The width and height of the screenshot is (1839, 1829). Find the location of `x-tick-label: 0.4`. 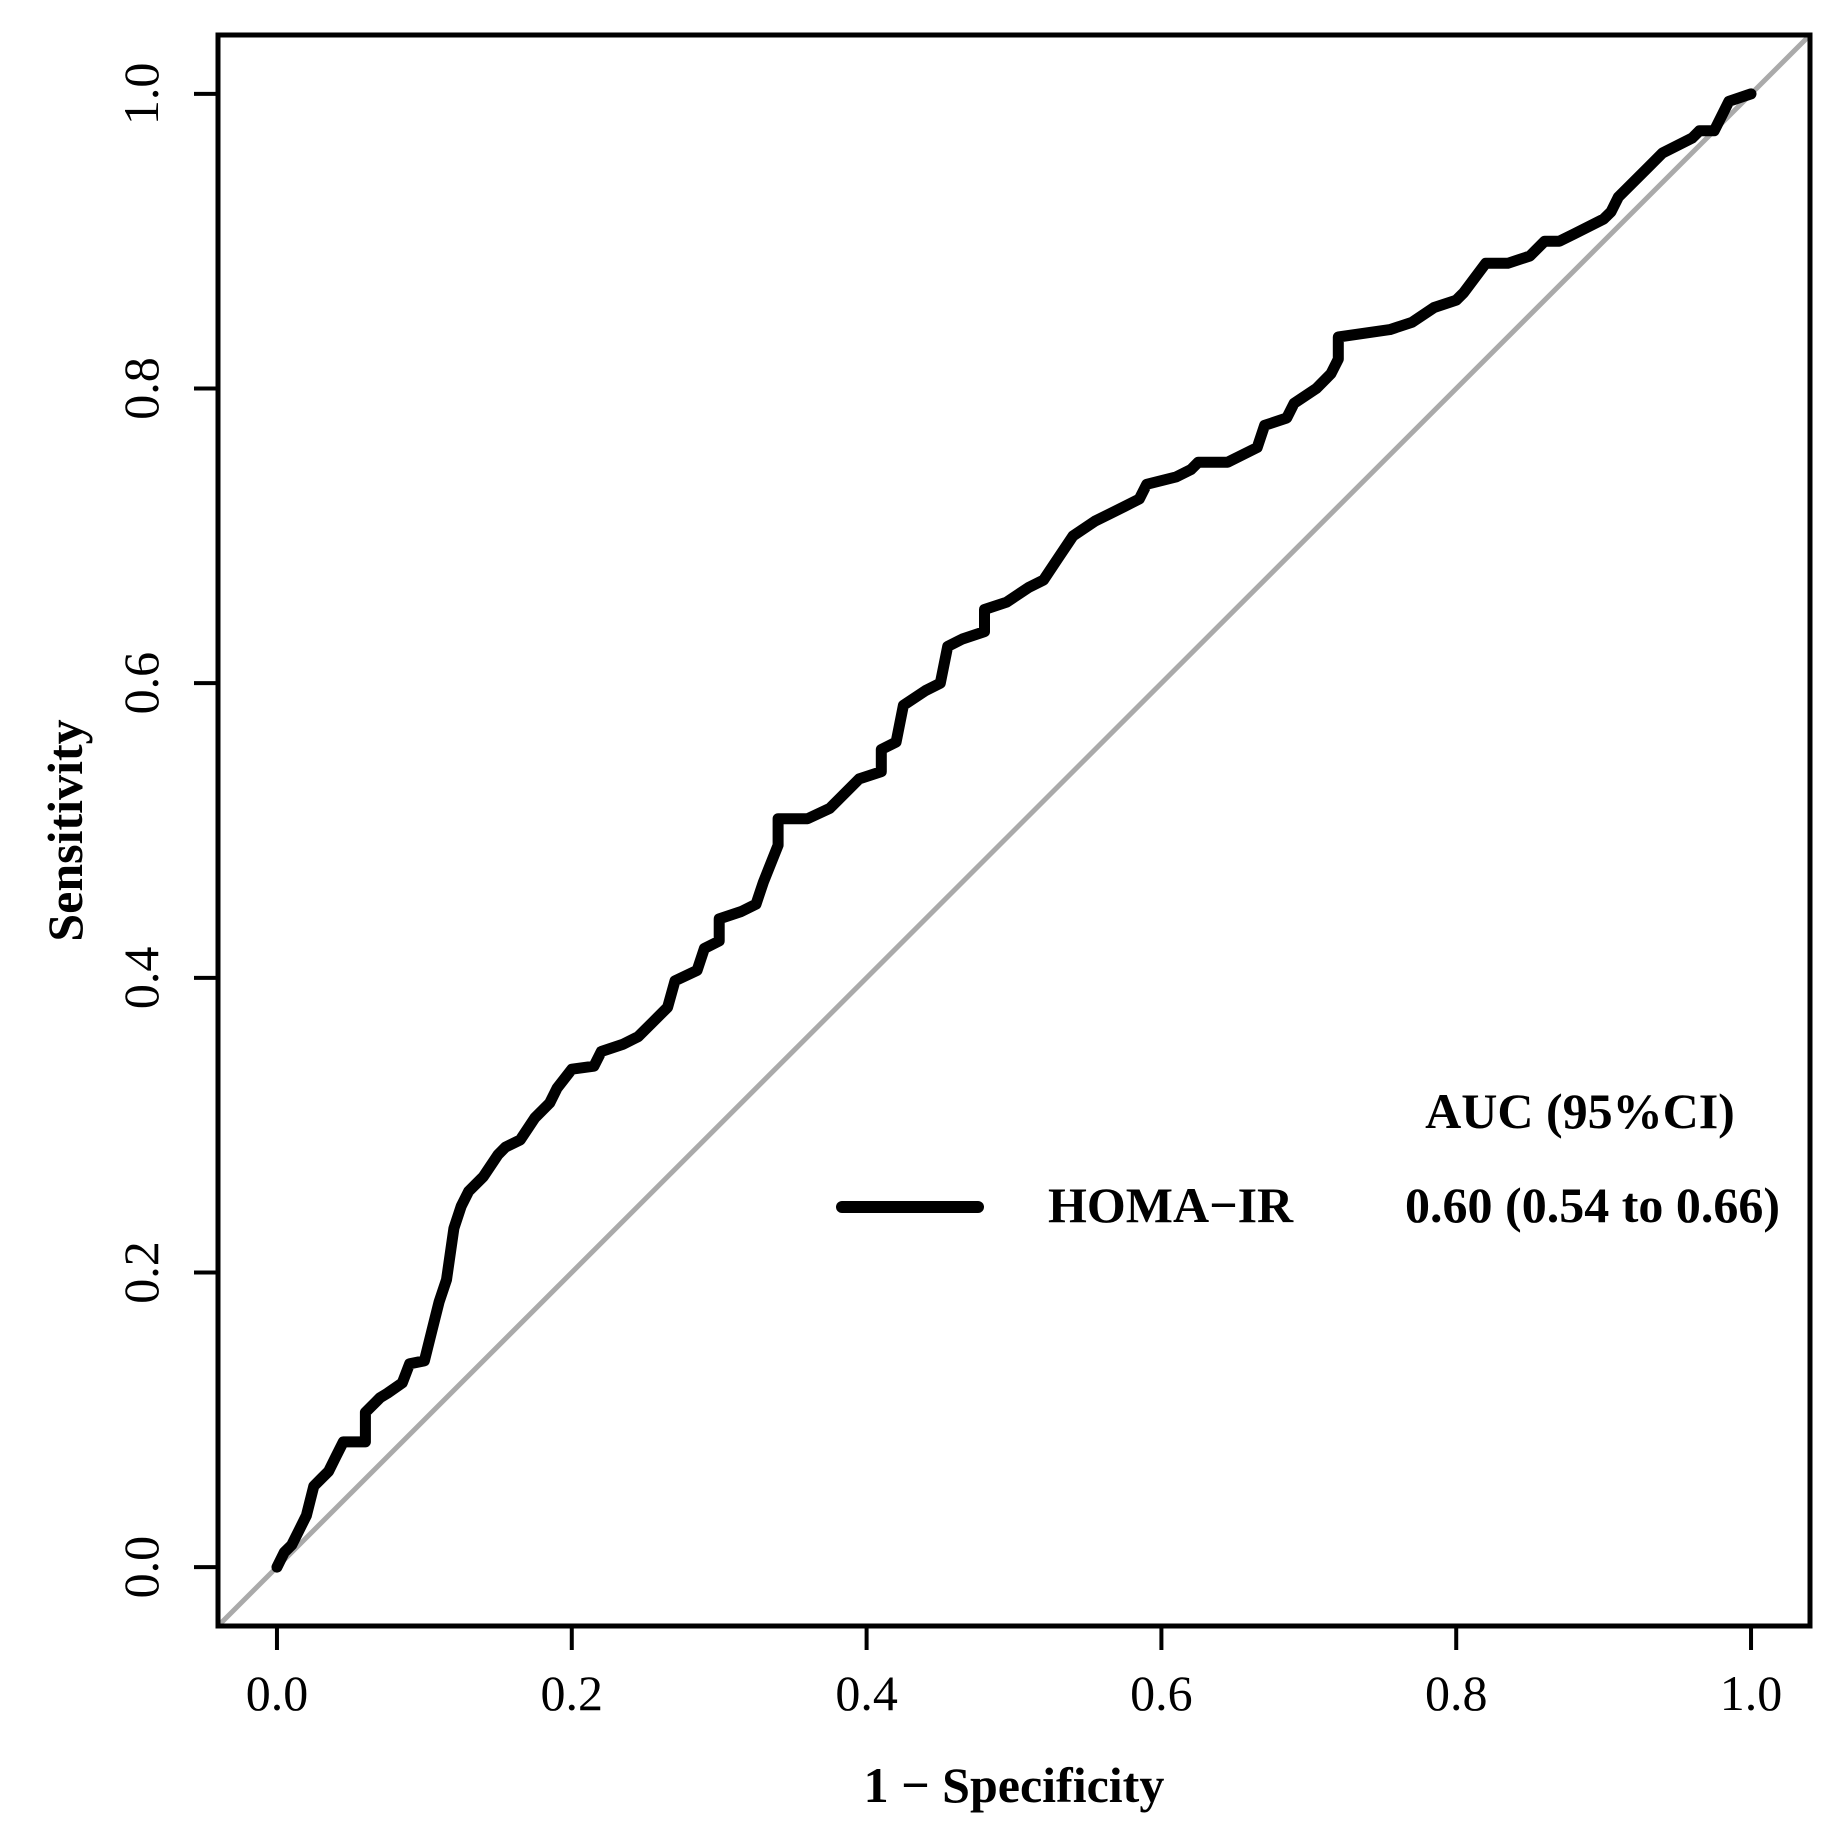

x-tick-label: 0.4 is located at coordinates (866, 1693).